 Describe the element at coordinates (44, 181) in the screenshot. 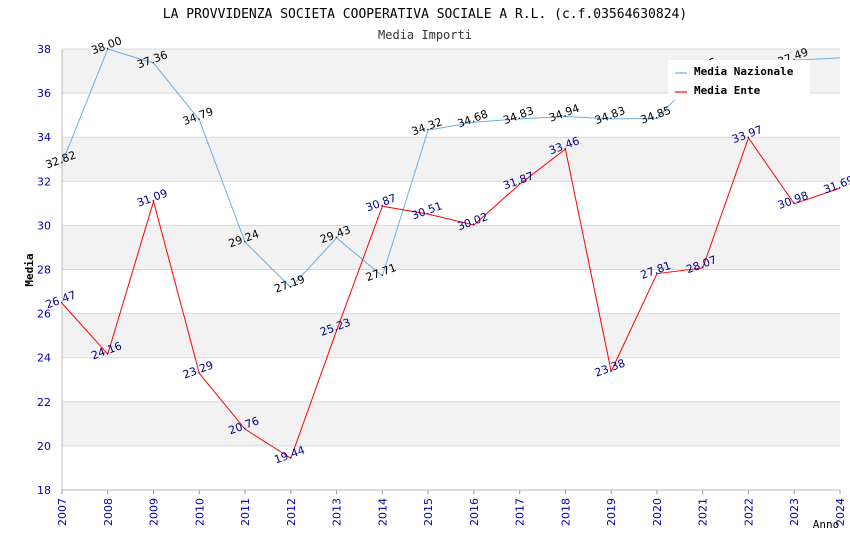

I see `y-tick-label: 32` at that location.